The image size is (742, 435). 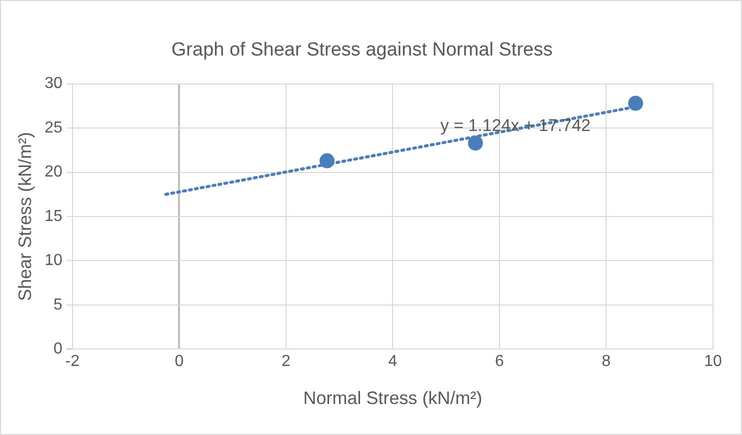 What do you see at coordinates (24, 217) in the screenshot?
I see `y-axis-title: Shear Stress (kN/m²)` at bounding box center [24, 217].